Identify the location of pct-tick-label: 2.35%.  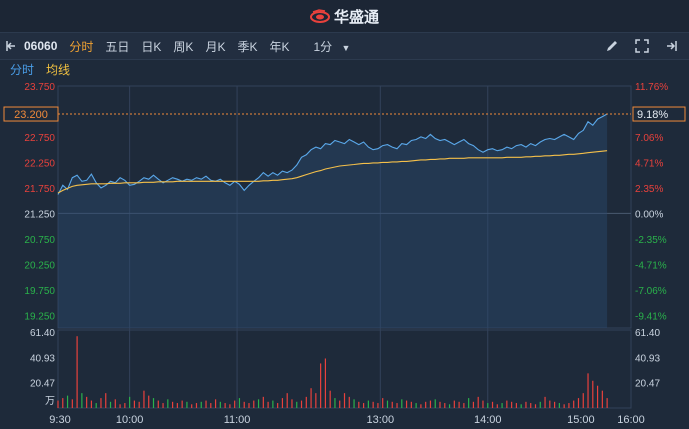
(649, 189).